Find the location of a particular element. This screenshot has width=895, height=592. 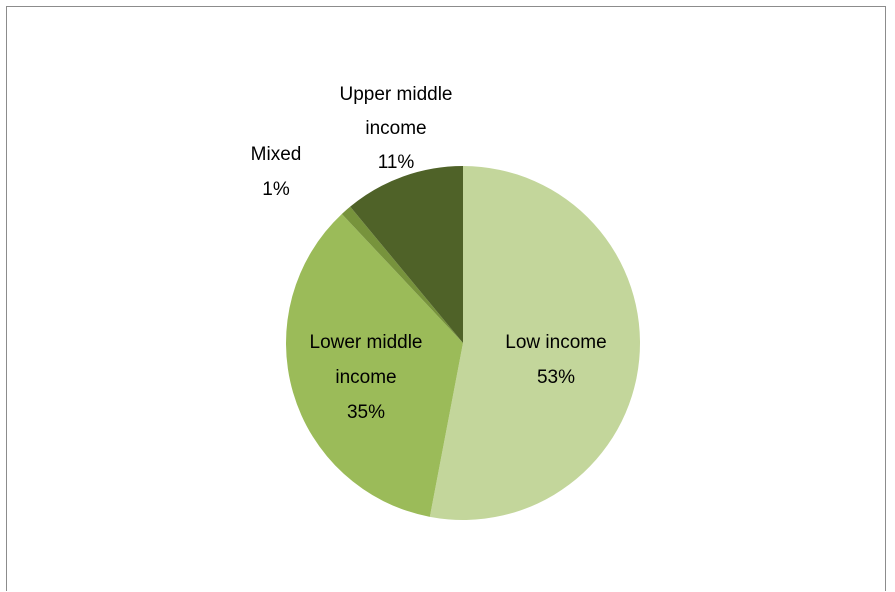

slice-label-lower-middle-income-line1: Lower middle is located at coordinates (366, 342).